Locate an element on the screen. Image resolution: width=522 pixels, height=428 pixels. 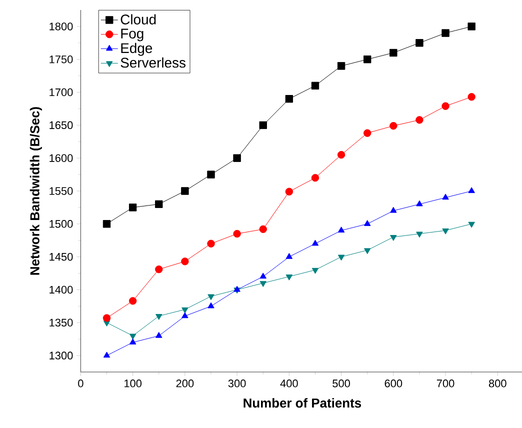
y-tick-label: 1350 is located at coordinates (61, 322).